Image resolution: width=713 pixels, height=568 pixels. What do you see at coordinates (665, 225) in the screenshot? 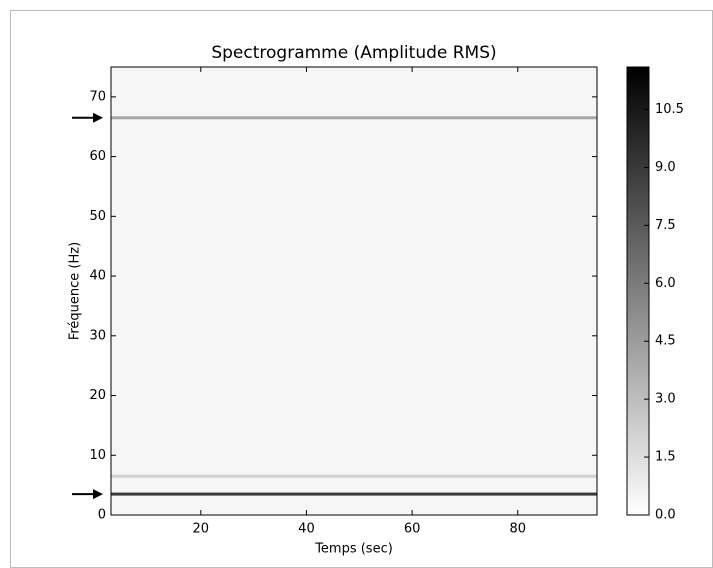
I see `colorbar-tick-label: 7.5` at bounding box center [665, 225].